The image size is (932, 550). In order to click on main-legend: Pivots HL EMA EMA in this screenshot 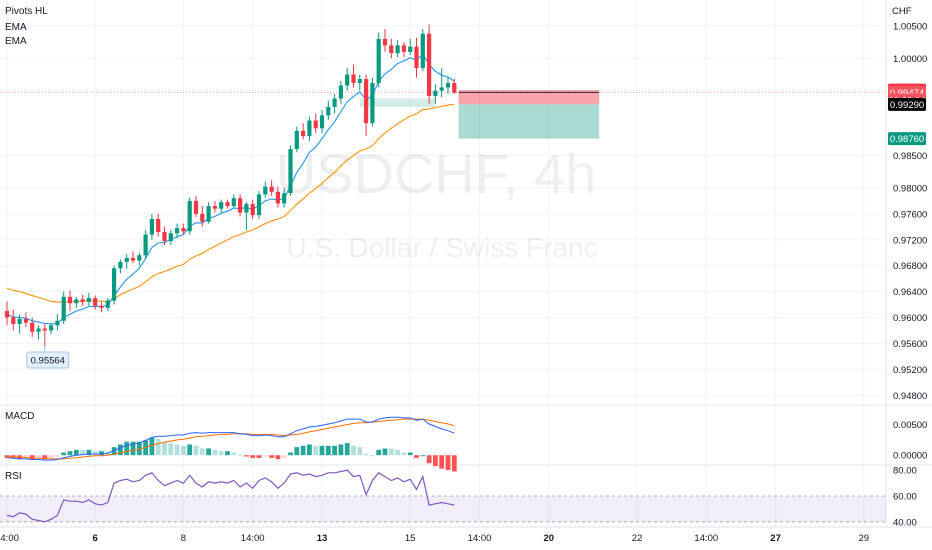, I will do `click(26, 26)`.